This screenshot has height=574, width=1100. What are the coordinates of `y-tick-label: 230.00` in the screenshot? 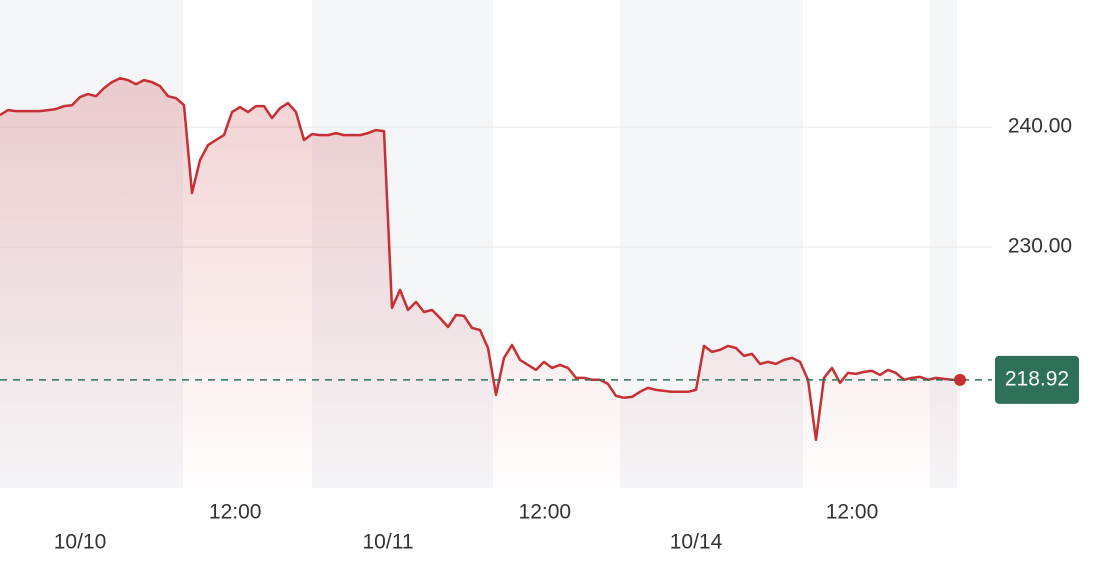 It's located at (1040, 246).